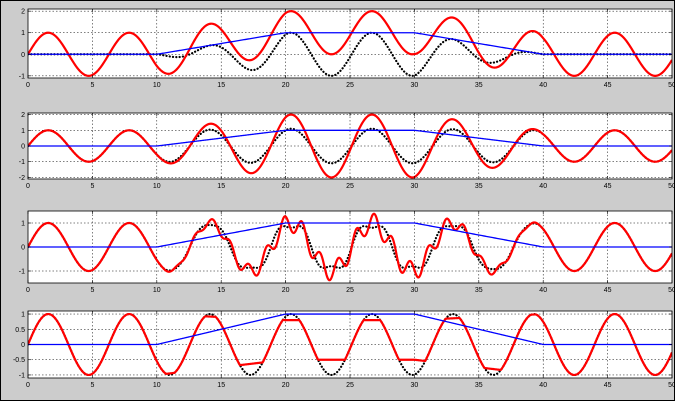  What do you see at coordinates (20, 330) in the screenshot?
I see `y-tick-label: 0.5` at bounding box center [20, 330].